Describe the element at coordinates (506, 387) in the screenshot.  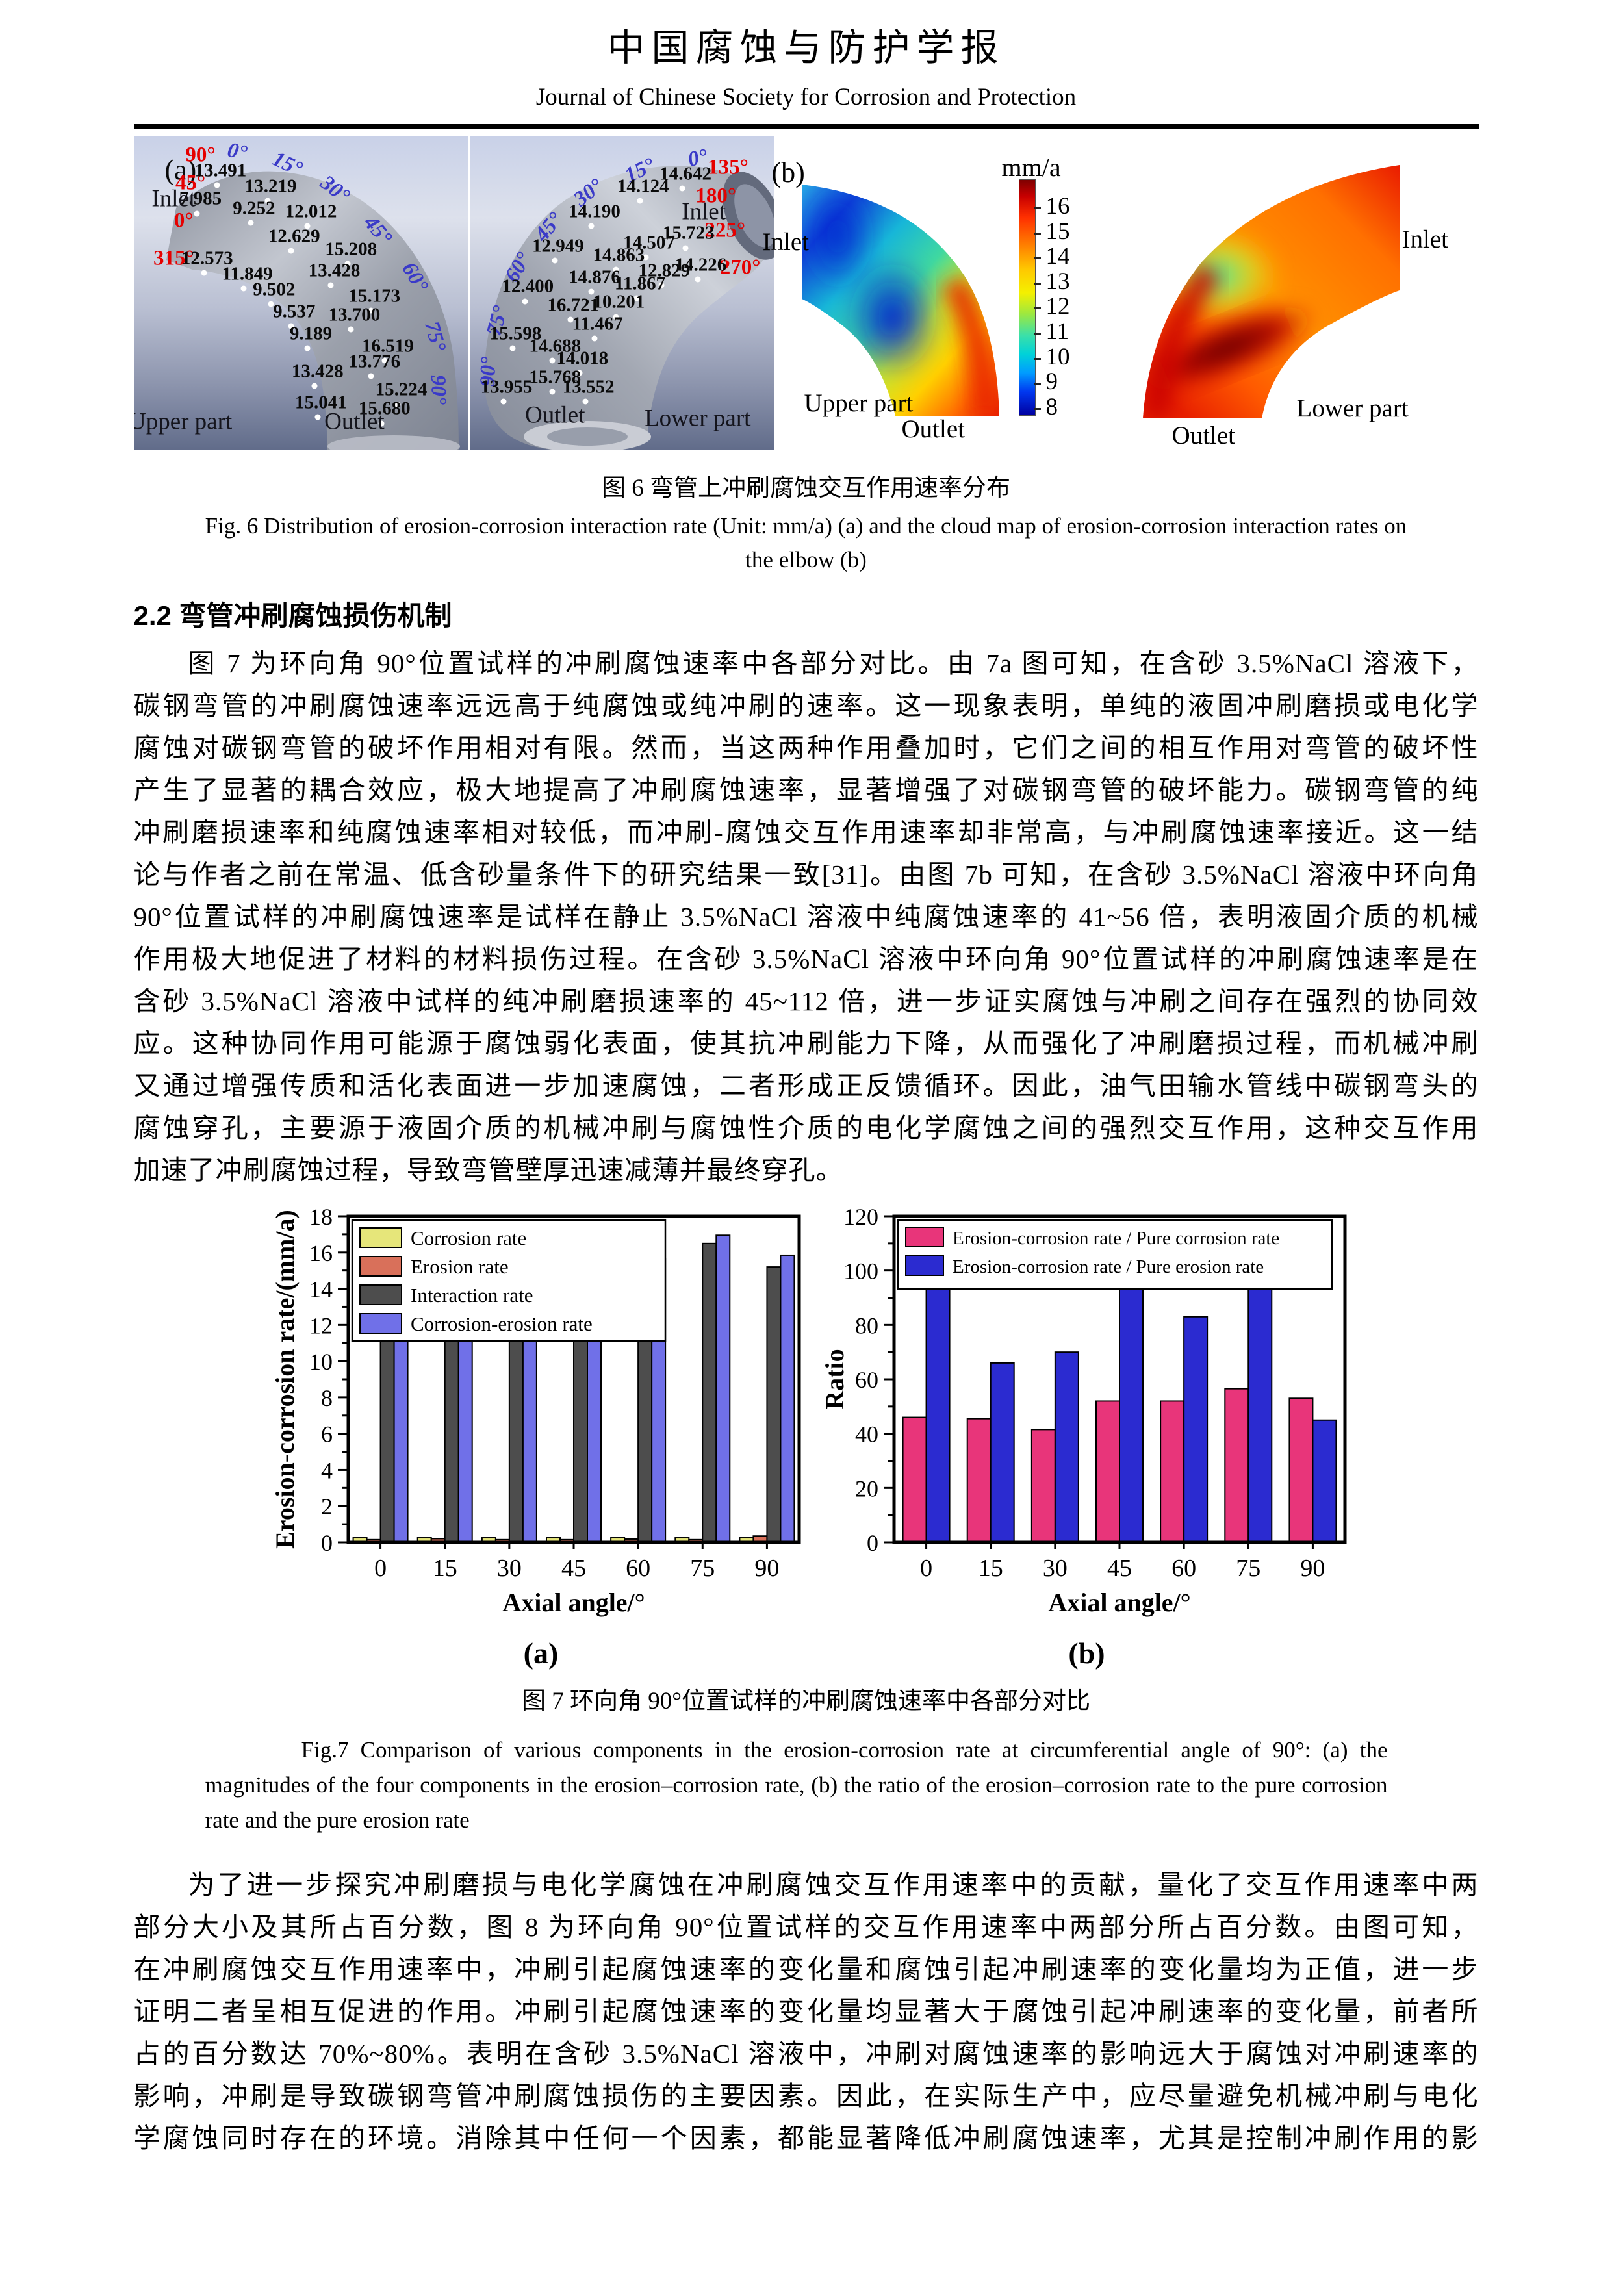
I see `measurement-value: 13.955` at that location.